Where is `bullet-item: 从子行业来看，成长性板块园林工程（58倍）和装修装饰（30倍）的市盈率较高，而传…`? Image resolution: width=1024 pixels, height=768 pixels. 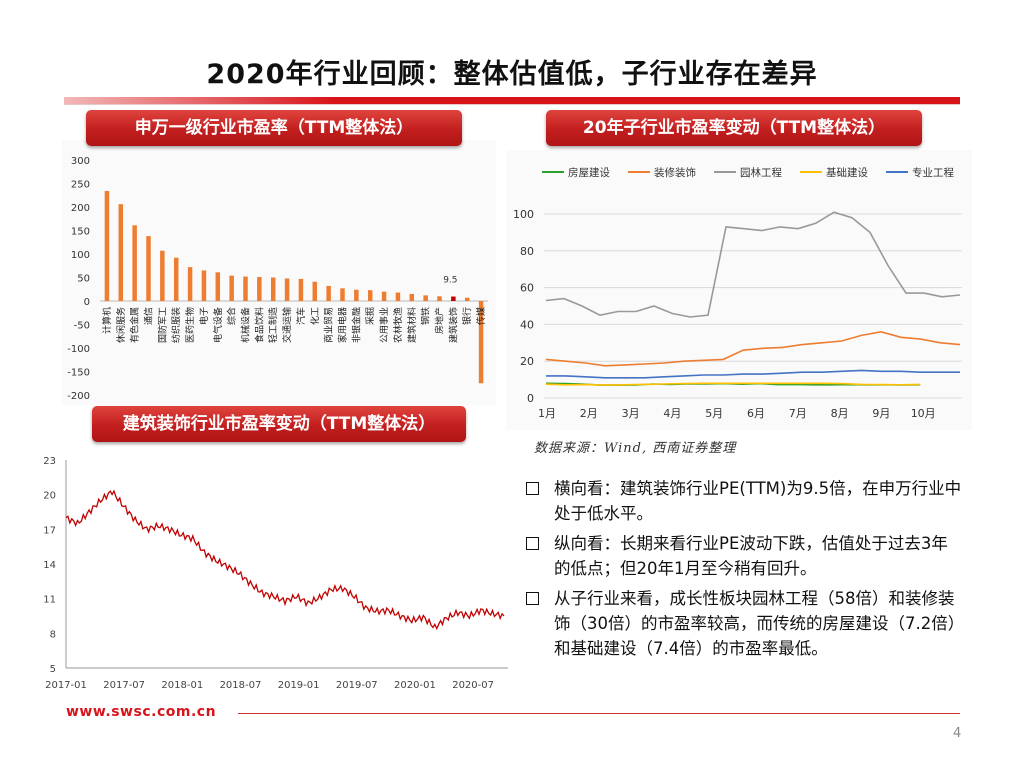
bullet-item: 从子行业来看，成长性板块园林工程（58倍）和装修装饰（30倍）的市盈率较高，而传… is located at coordinates (742, 623).